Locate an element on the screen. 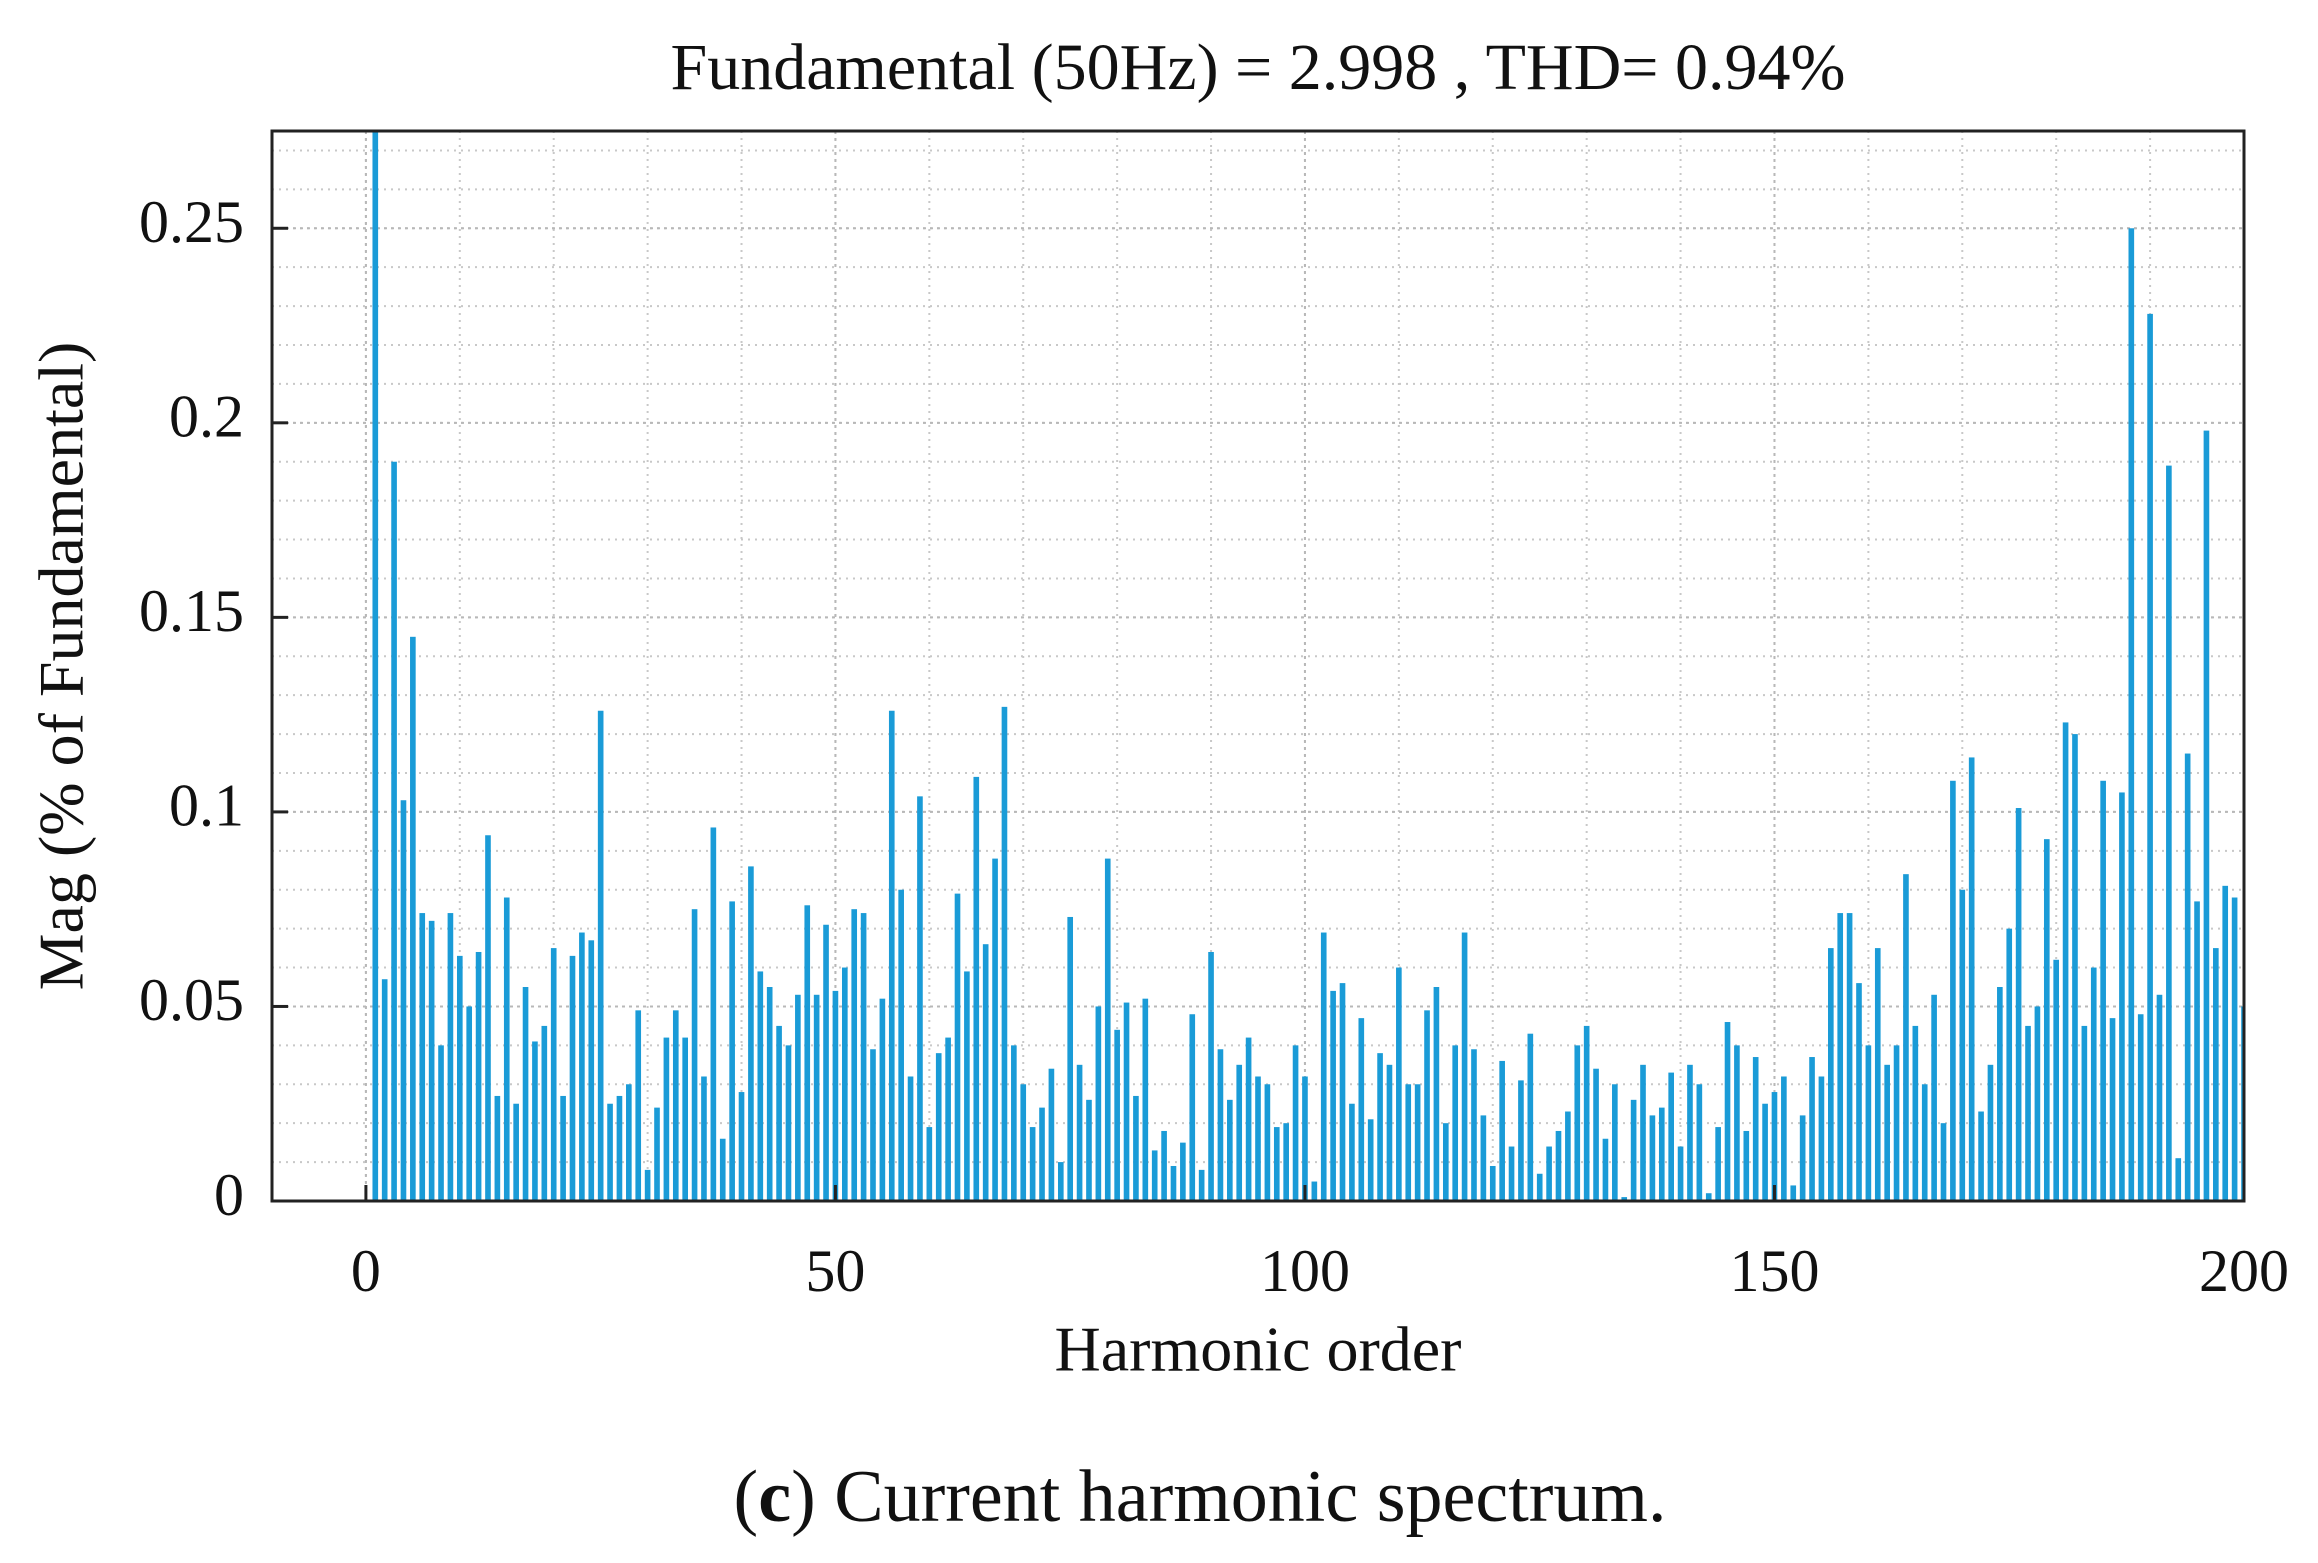 The width and height of the screenshot is (2318, 1563). y-axis-label: Mag (% of Fundamental) is located at coordinates (61, 666).